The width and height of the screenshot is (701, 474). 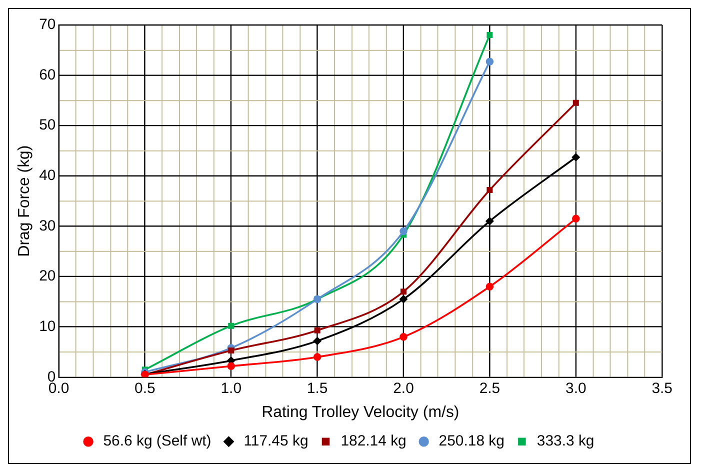 What do you see at coordinates (489, 389) in the screenshot?
I see `x-tick-label: 2.5` at bounding box center [489, 389].